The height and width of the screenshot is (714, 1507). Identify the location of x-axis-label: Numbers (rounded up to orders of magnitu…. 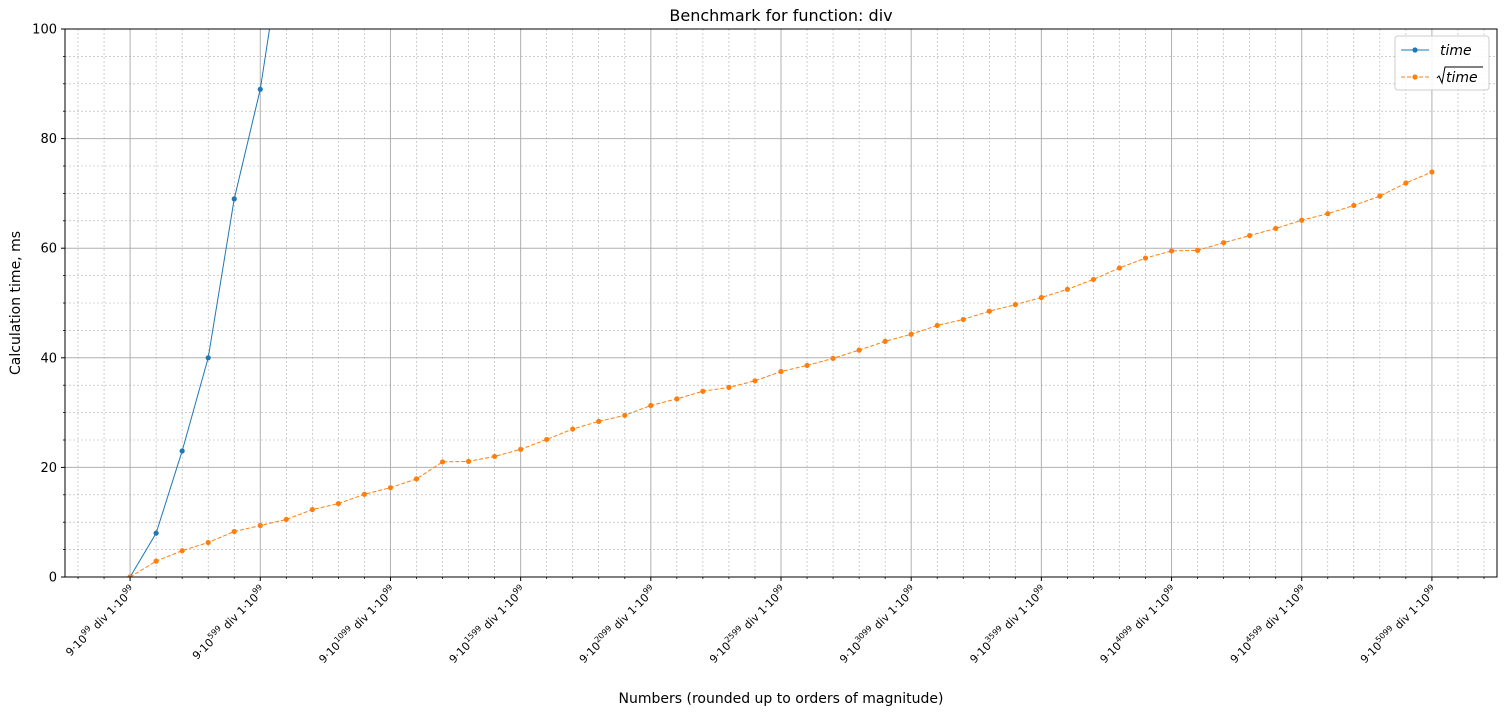
(781, 699).